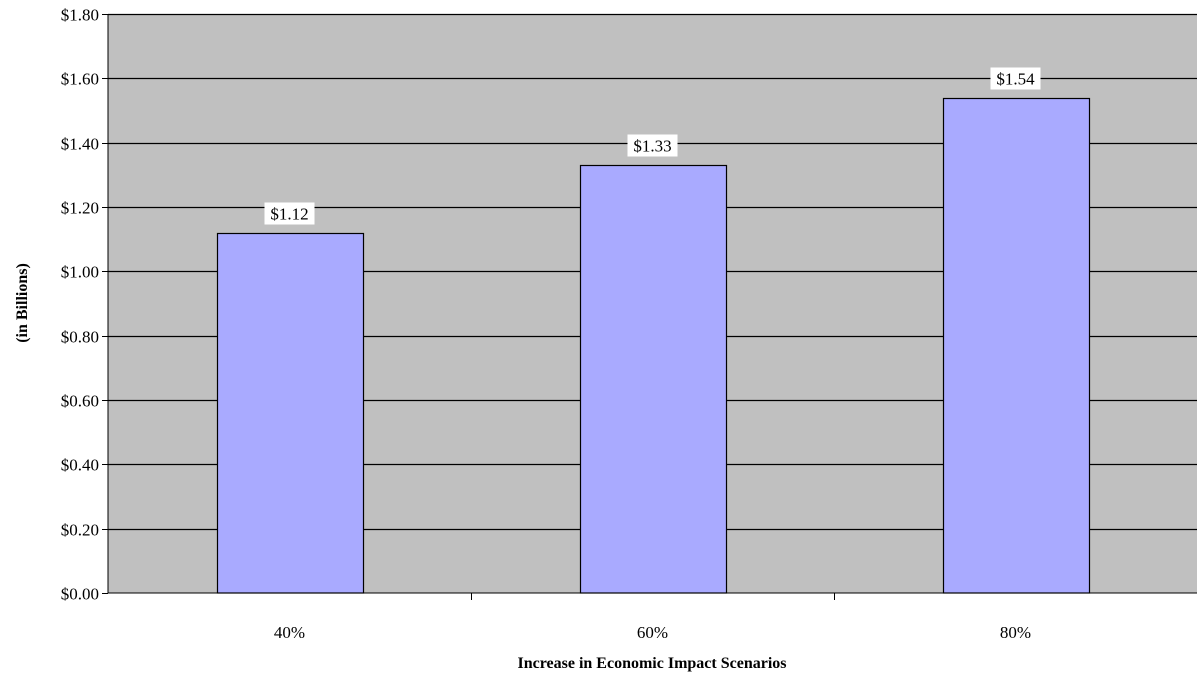  What do you see at coordinates (80, 465) in the screenshot?
I see `y-tick-label: $0.40` at bounding box center [80, 465].